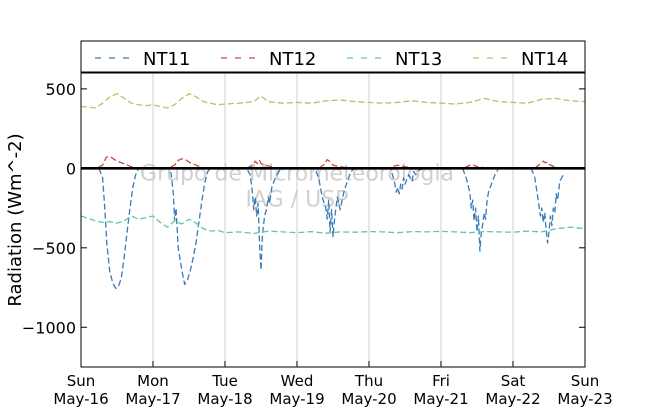 Image resolution: width=650 pixels, height=409 pixels. Describe the element at coordinates (418, 59) in the screenshot. I see `legend-label: NT13` at that location.